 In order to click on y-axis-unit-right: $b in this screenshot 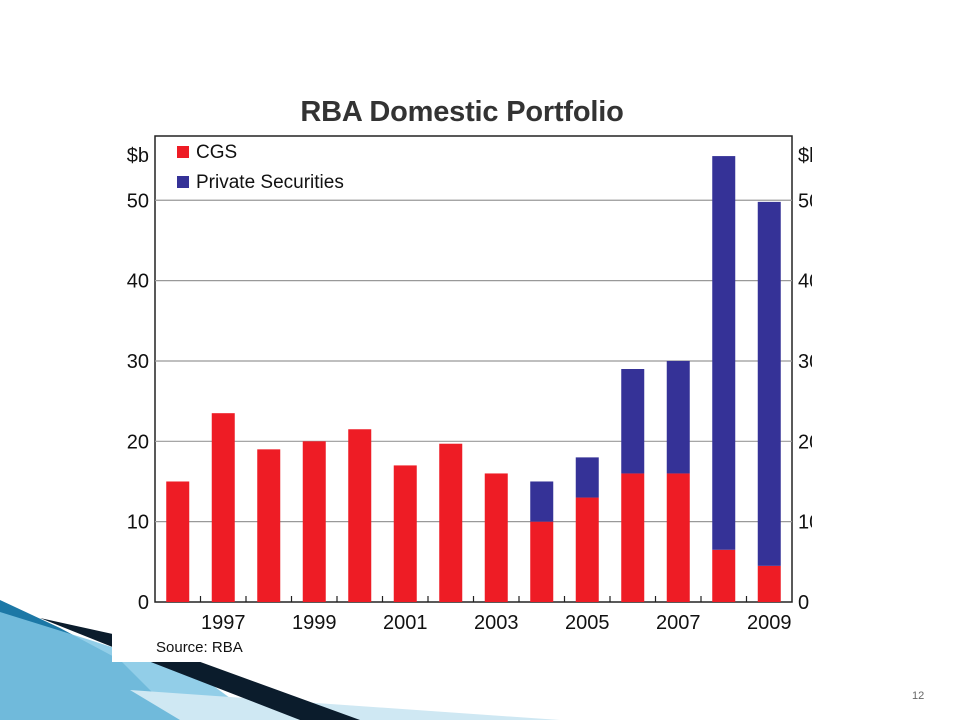, I will do `click(805, 156)`.